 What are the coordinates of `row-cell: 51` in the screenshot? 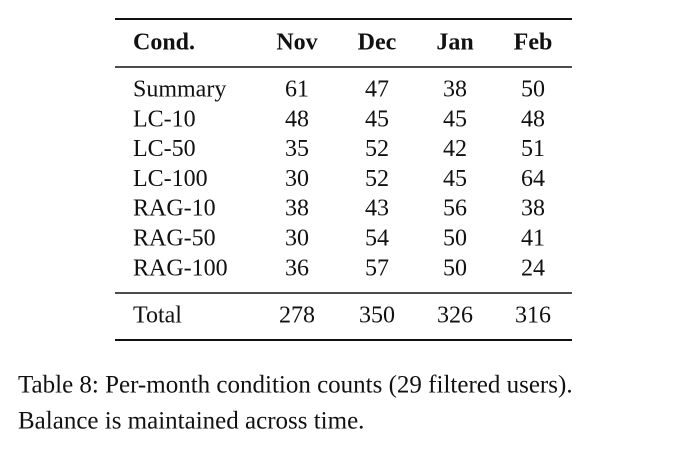 It's located at (533, 149).